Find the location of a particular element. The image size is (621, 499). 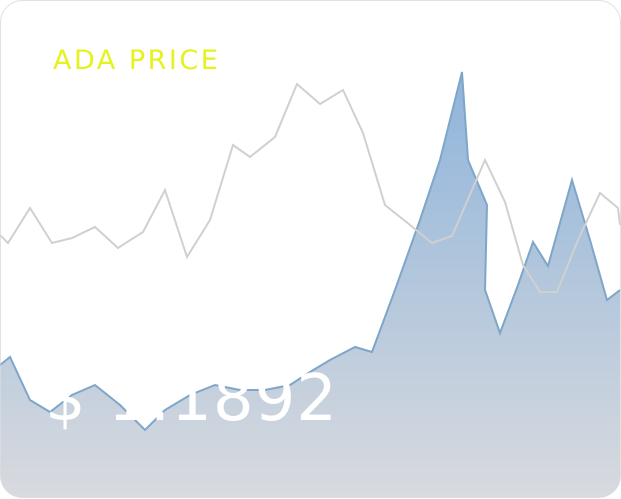

chart-title: ADA PRICE is located at coordinates (136, 60).